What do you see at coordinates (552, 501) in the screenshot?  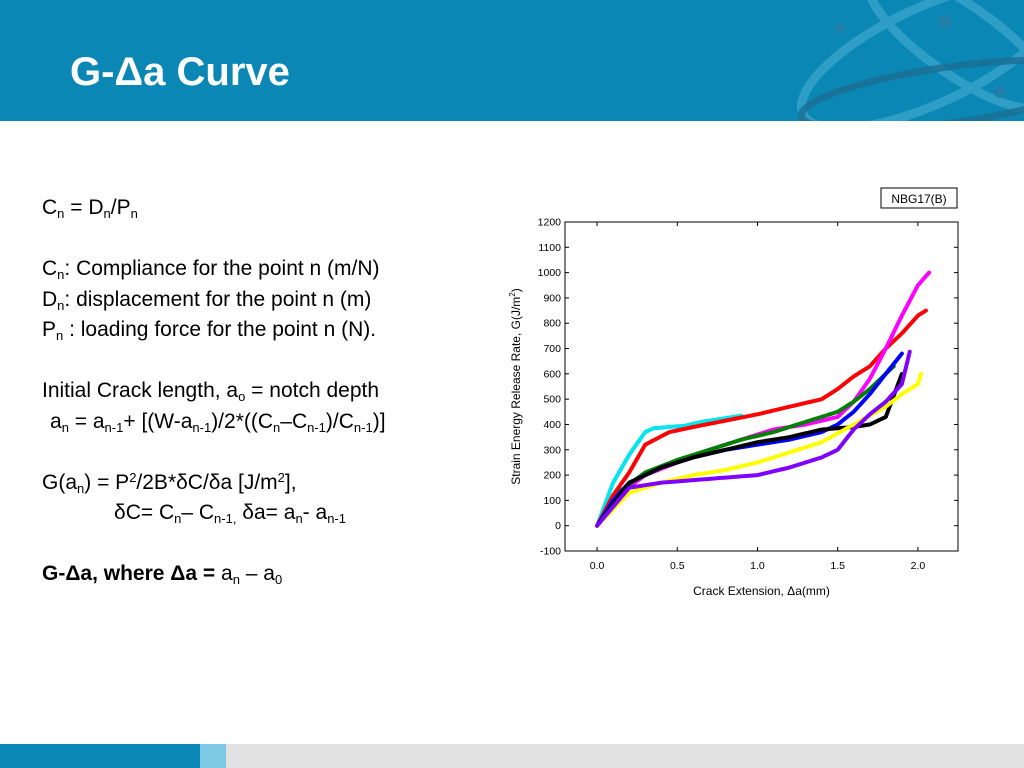 I see `y-tick-label: 100` at bounding box center [552, 501].